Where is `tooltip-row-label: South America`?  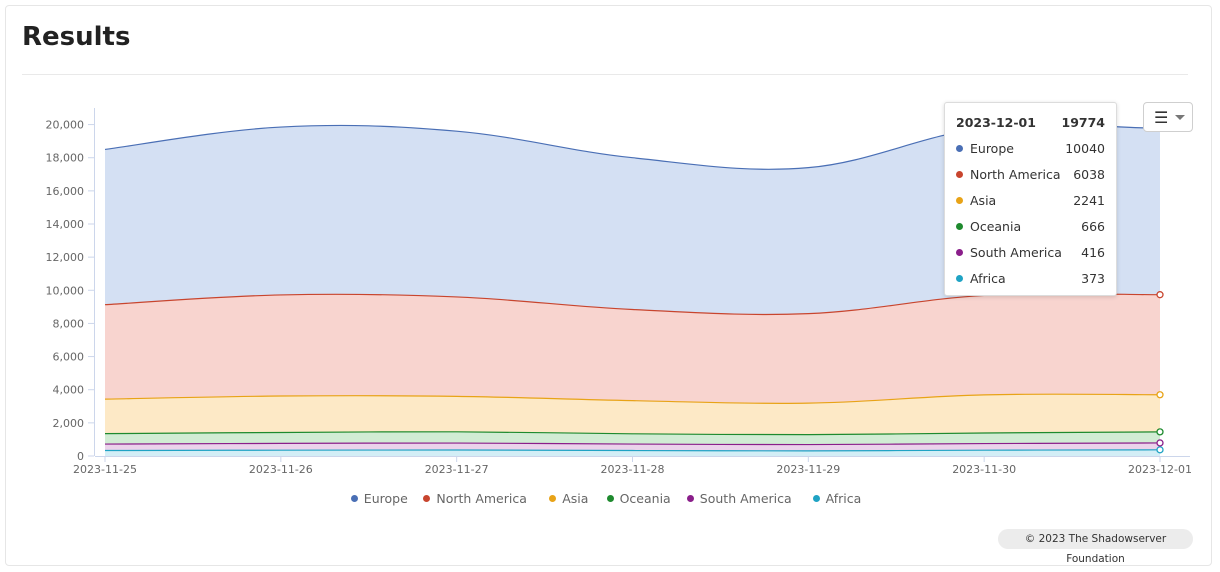
tooltip-row-label: South America is located at coordinates (1016, 252).